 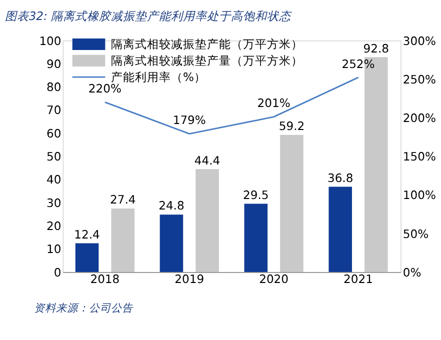 I want to click on data-label: 29.5, so click(x=256, y=195).